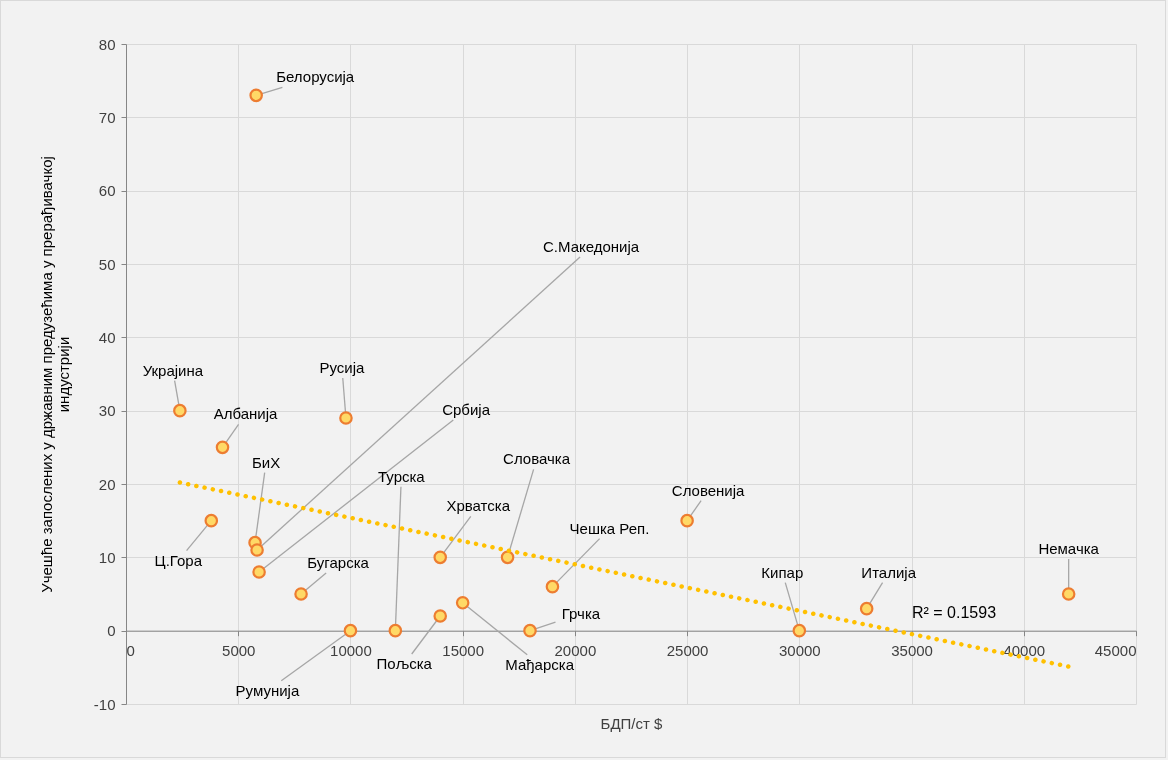 Image resolution: width=1168 pixels, height=760 pixels. Describe the element at coordinates (266, 462) in the screenshot. I see `data-label: БиХ` at that location.